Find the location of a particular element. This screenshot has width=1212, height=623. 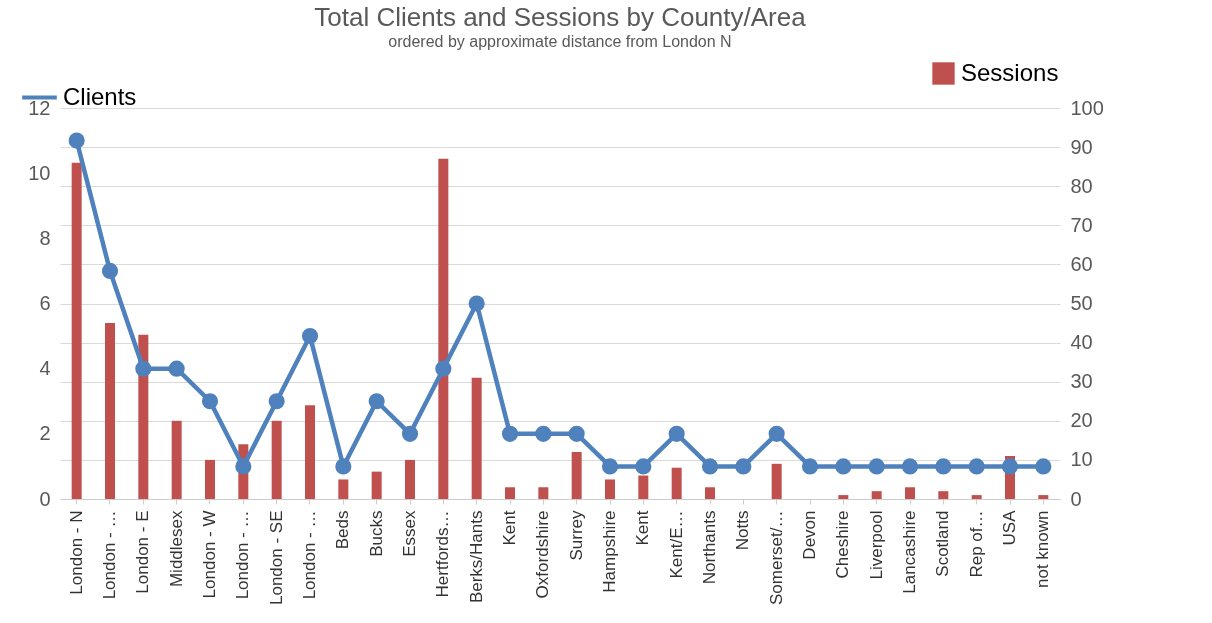

y2-tick-label: 80 is located at coordinates (1081, 185).